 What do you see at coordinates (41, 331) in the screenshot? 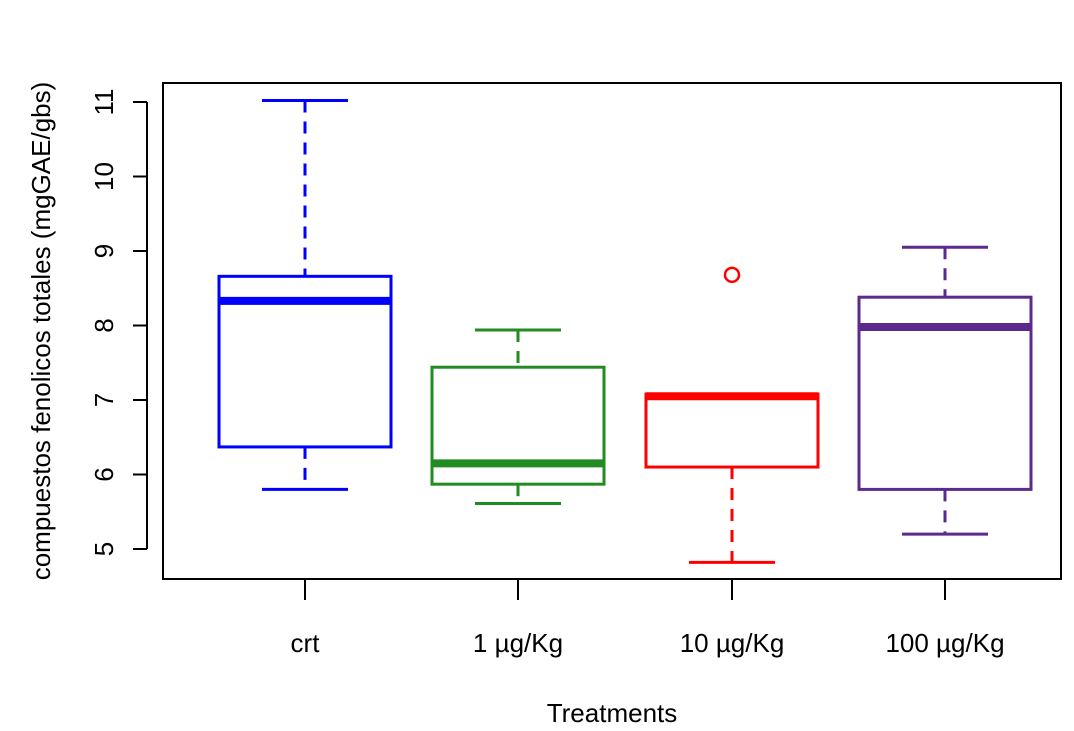
I see `y-axis-title: compuestos fenolicos totales (mgGAE/gbs)` at bounding box center [41, 331].